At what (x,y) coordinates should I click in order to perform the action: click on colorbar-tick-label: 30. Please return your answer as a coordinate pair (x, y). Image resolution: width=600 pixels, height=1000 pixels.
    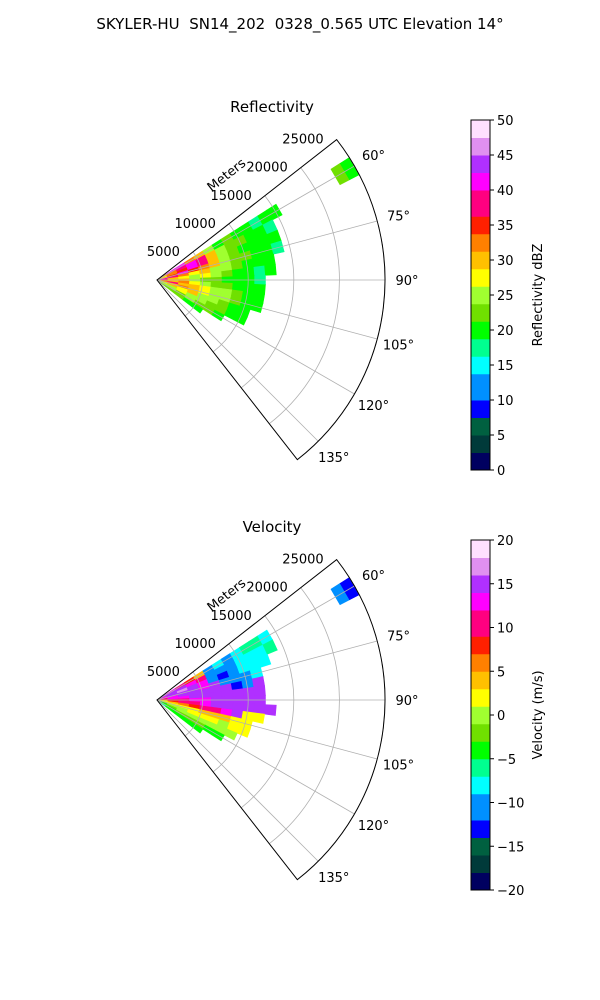
    Looking at the image, I should click on (505, 261).